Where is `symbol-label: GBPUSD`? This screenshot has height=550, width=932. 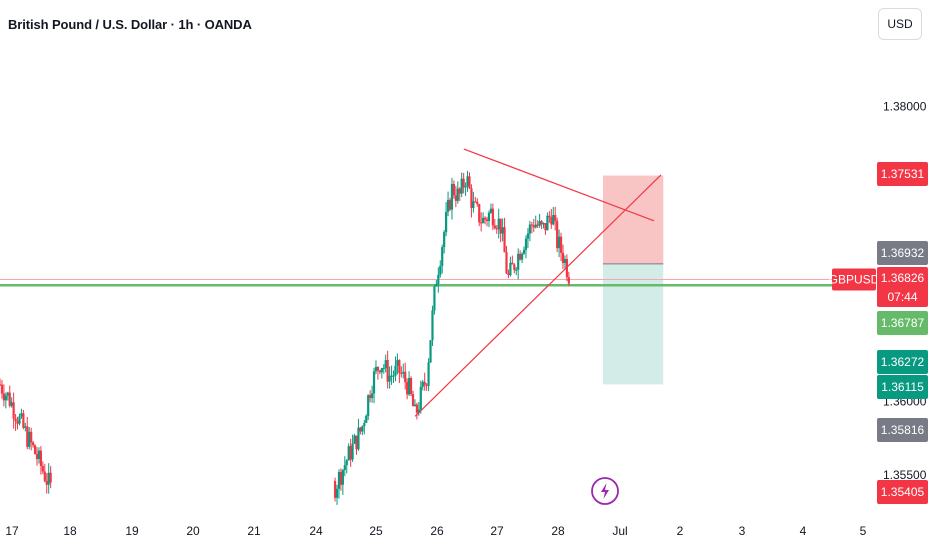
symbol-label: GBPUSD is located at coordinates (854, 280).